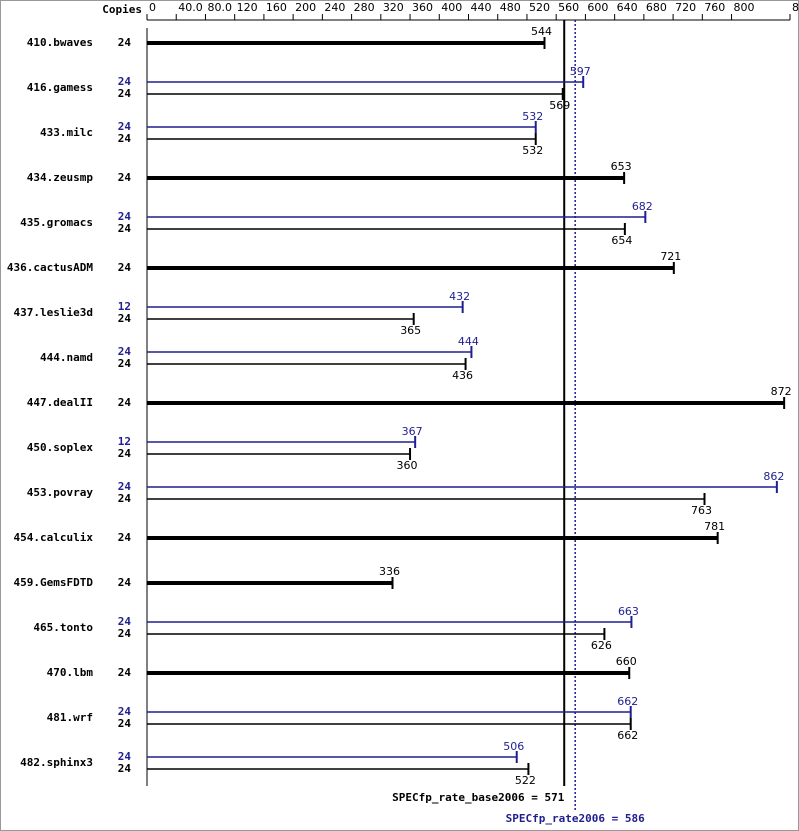 This screenshot has width=799, height=831. What do you see at coordinates (627, 7) in the screenshot?
I see `x-tick-label: 640` at bounding box center [627, 7].